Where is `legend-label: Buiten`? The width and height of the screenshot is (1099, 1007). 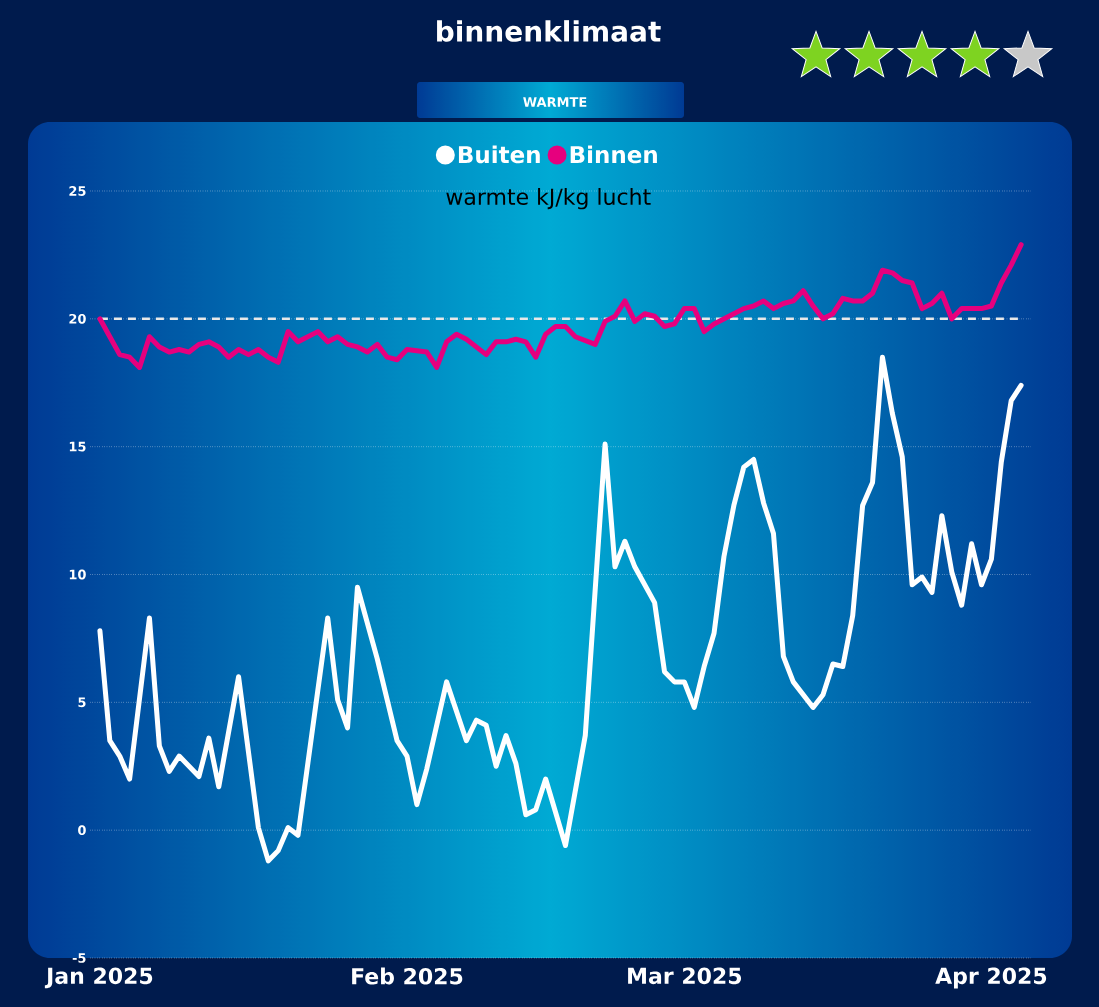
legend-label: Buiten is located at coordinates (499, 154).